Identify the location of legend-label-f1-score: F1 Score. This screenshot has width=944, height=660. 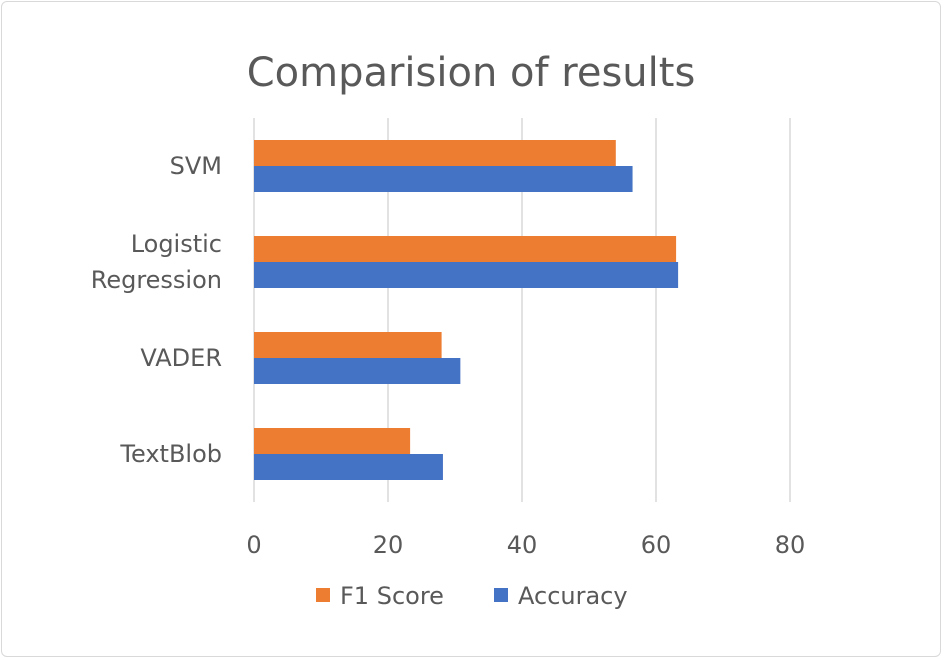
(392, 596).